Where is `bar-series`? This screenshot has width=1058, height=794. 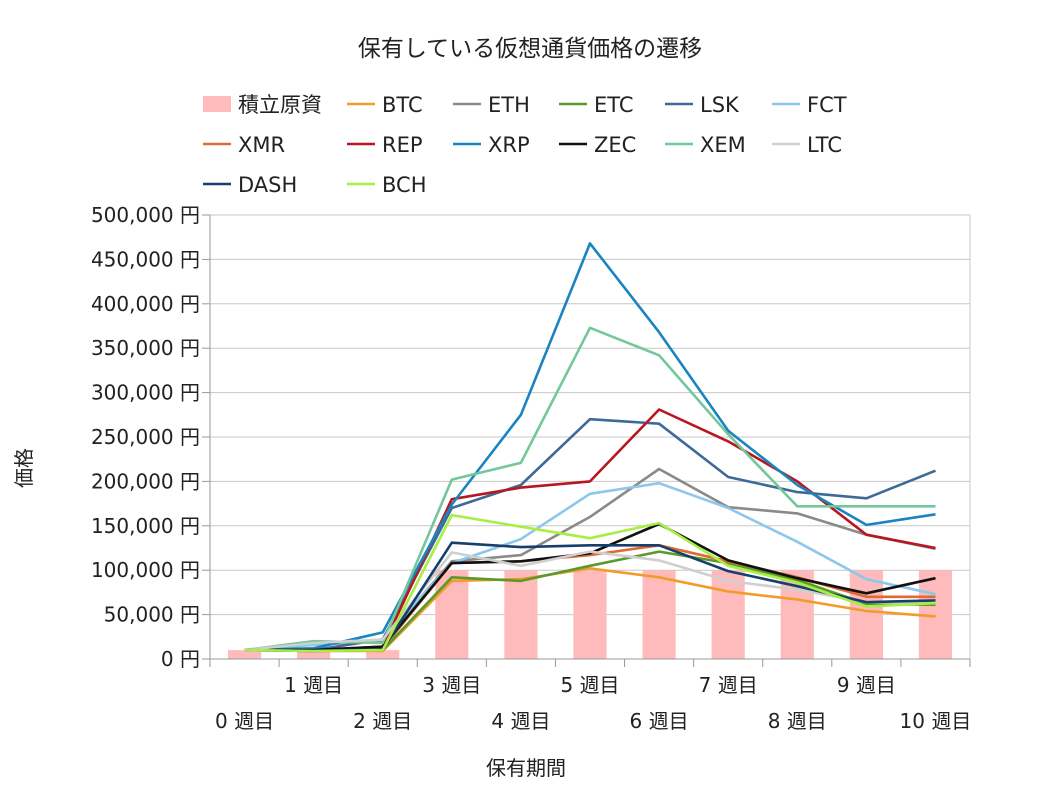
bar-series is located at coordinates (590, 614).